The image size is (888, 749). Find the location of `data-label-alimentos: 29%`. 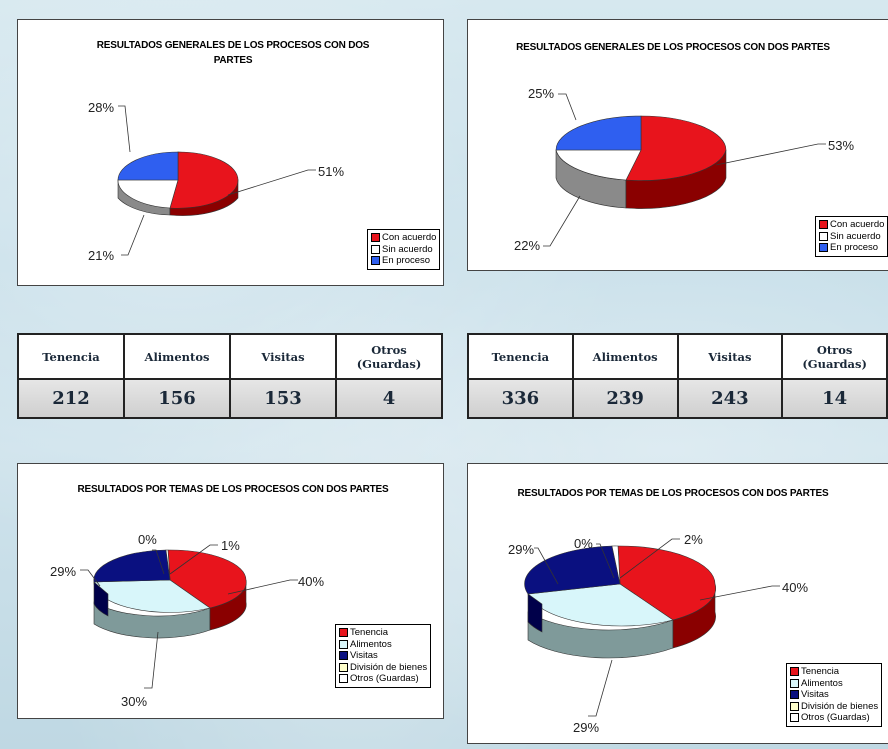

data-label-alimentos: 29% is located at coordinates (586, 727).